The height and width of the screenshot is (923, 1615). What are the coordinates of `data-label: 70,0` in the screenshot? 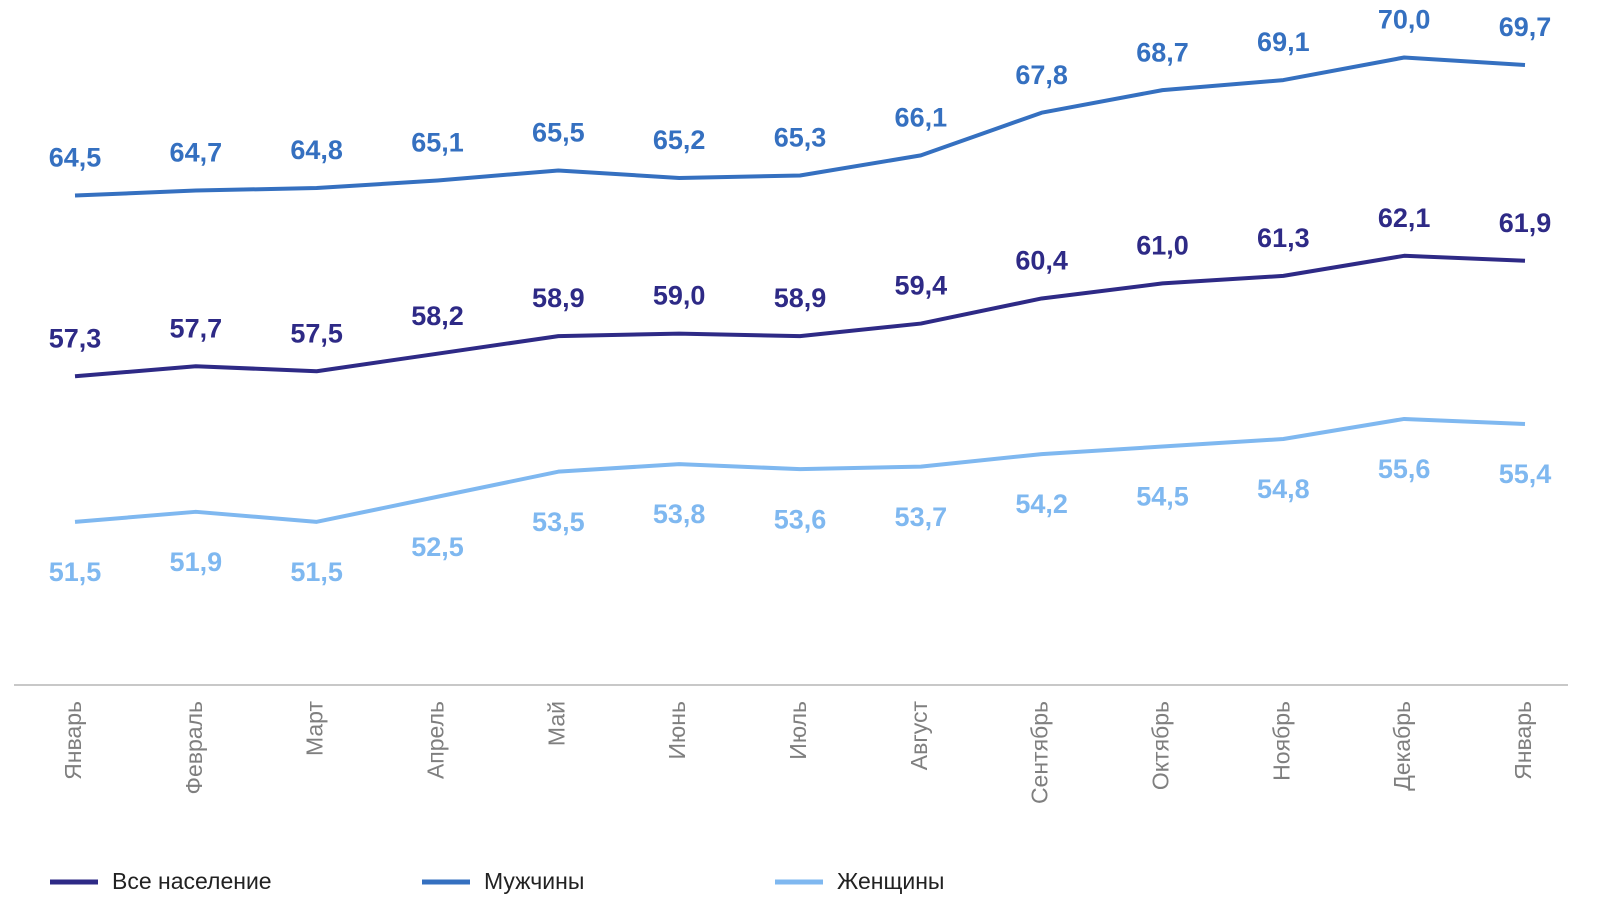 It's located at (1404, 20).